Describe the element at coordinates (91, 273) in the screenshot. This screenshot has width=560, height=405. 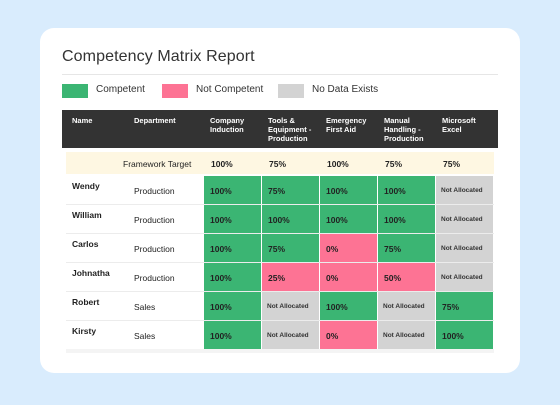
I see `employee-name: Johnatha` at that location.